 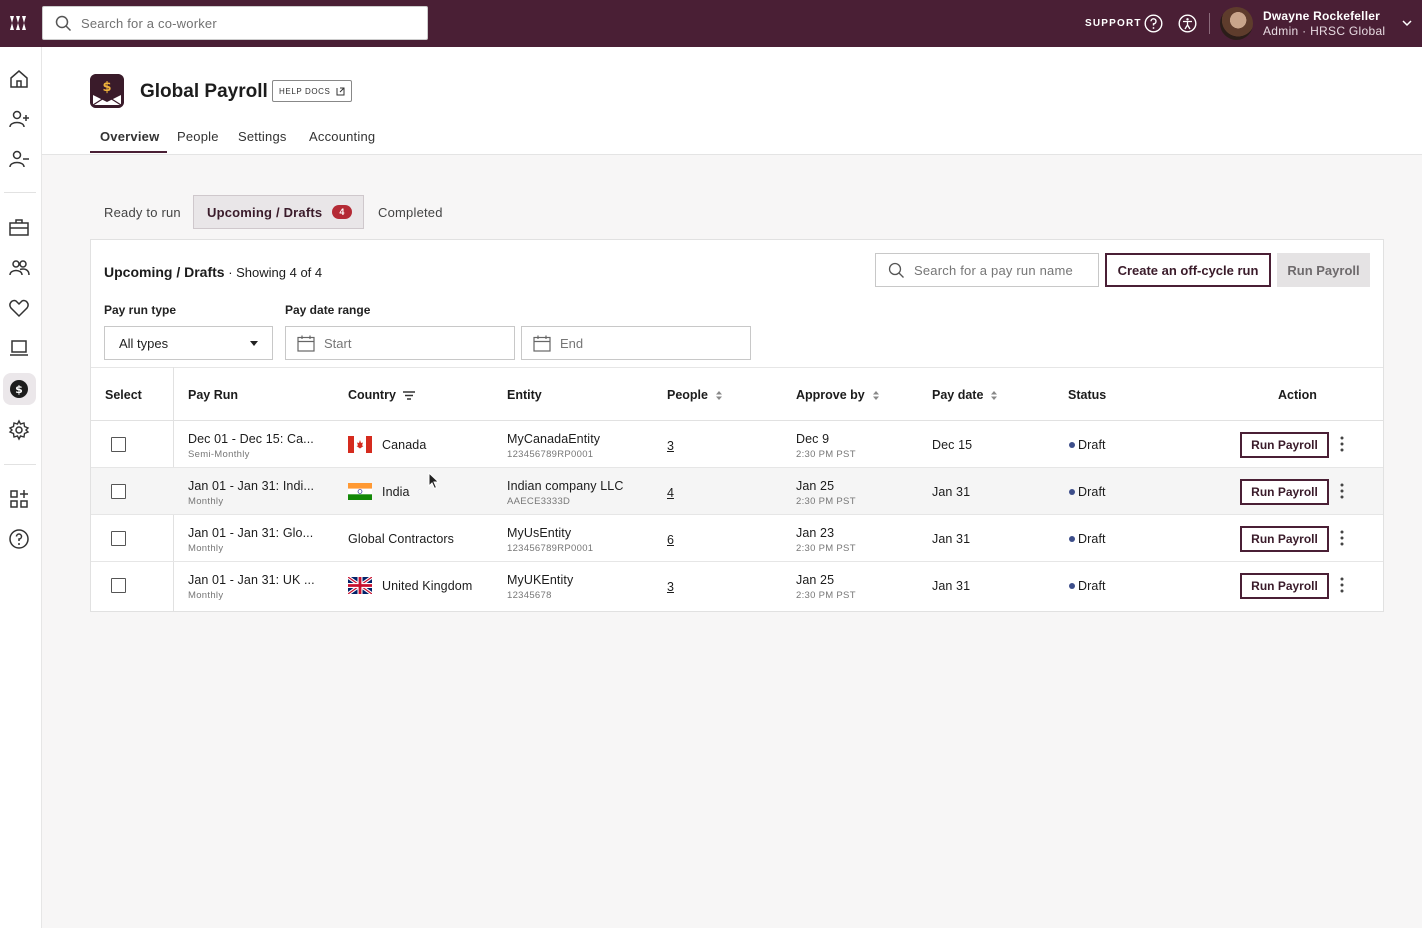 I want to click on briefcase-icon, so click(x=19, y=227).